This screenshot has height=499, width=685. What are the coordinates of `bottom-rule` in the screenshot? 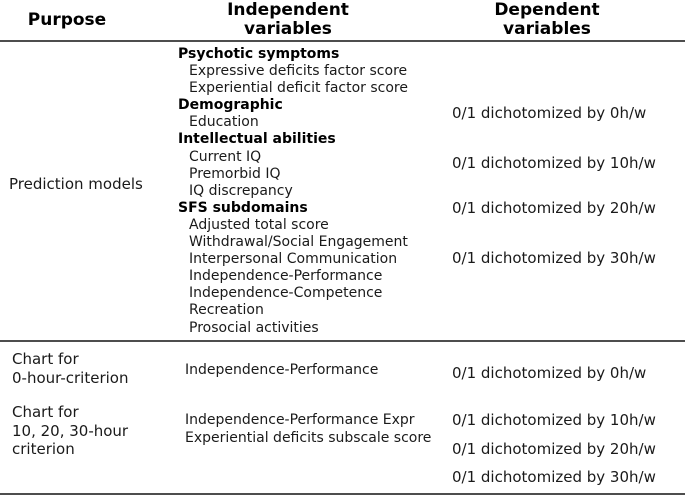 It's located at (342, 494).